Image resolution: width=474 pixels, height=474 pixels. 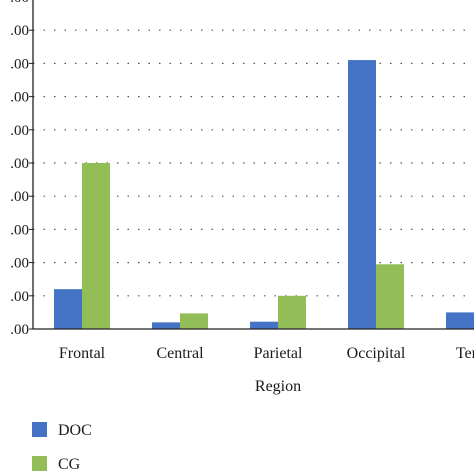 What do you see at coordinates (75, 430) in the screenshot?
I see `legend-label-doc: DOC` at bounding box center [75, 430].